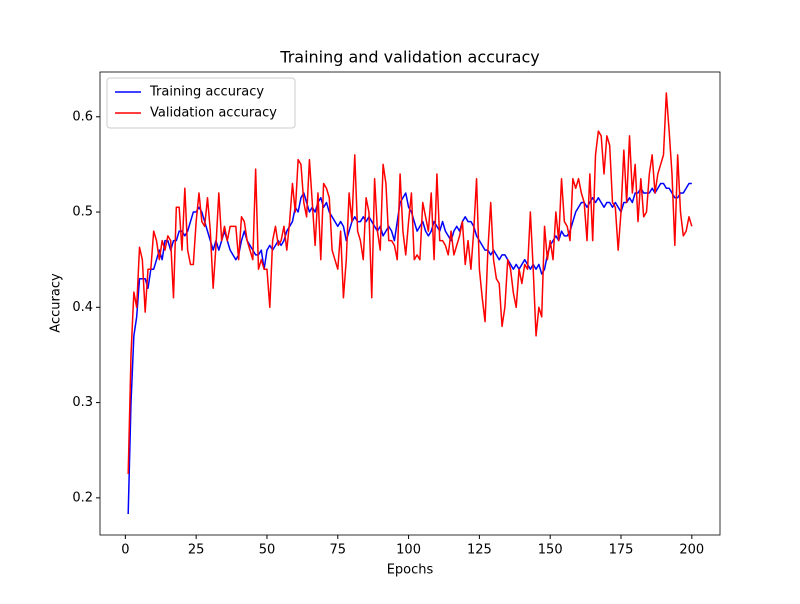  What do you see at coordinates (408, 550) in the screenshot?
I see `x-tick-label: 100` at bounding box center [408, 550].